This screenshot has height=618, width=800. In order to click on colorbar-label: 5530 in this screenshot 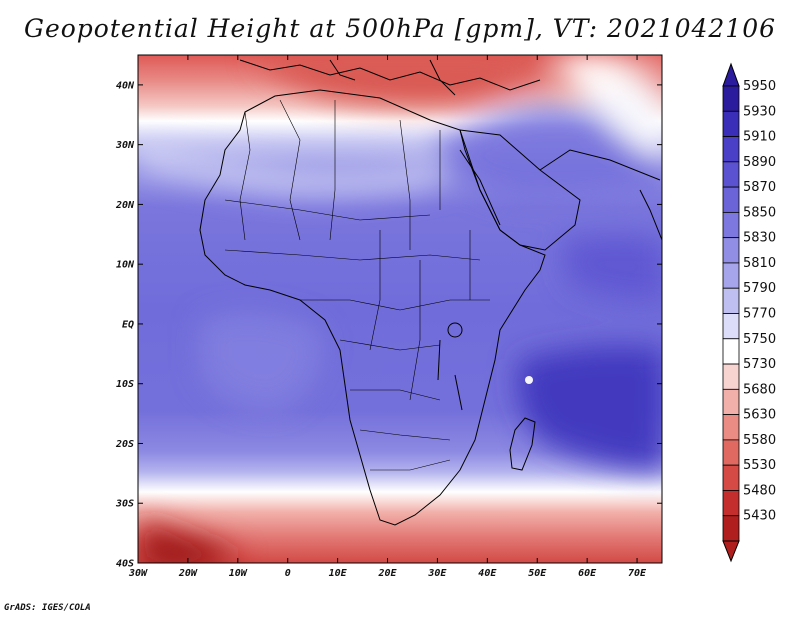, I will do `click(759, 465)`.